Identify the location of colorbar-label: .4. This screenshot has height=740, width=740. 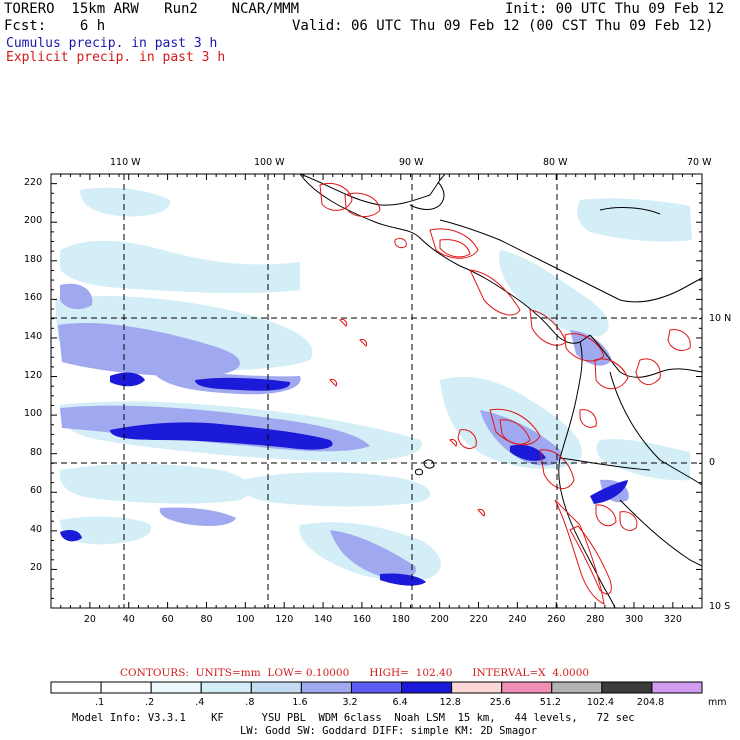
(200, 702).